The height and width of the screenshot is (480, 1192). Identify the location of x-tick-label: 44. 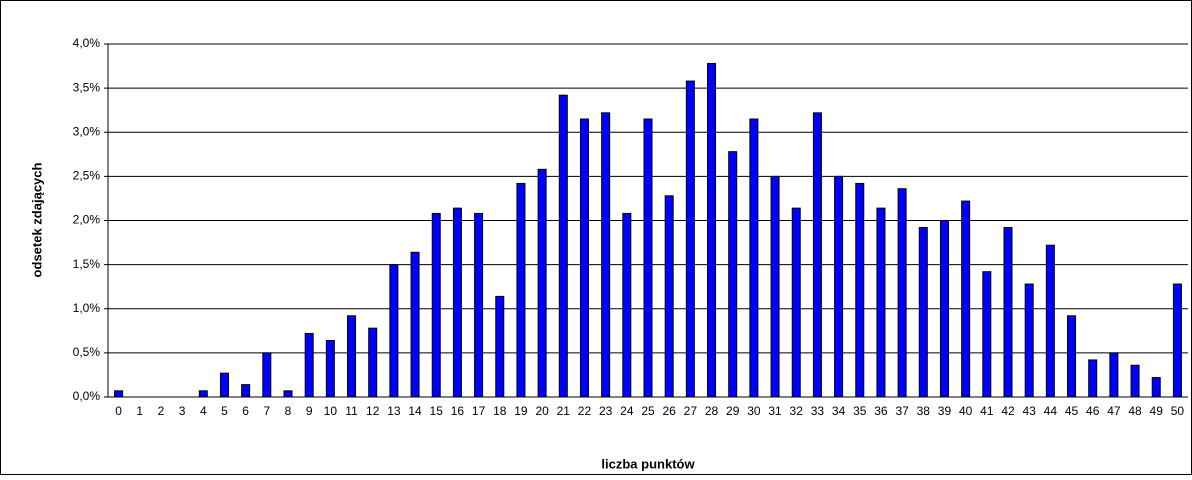
(1051, 411).